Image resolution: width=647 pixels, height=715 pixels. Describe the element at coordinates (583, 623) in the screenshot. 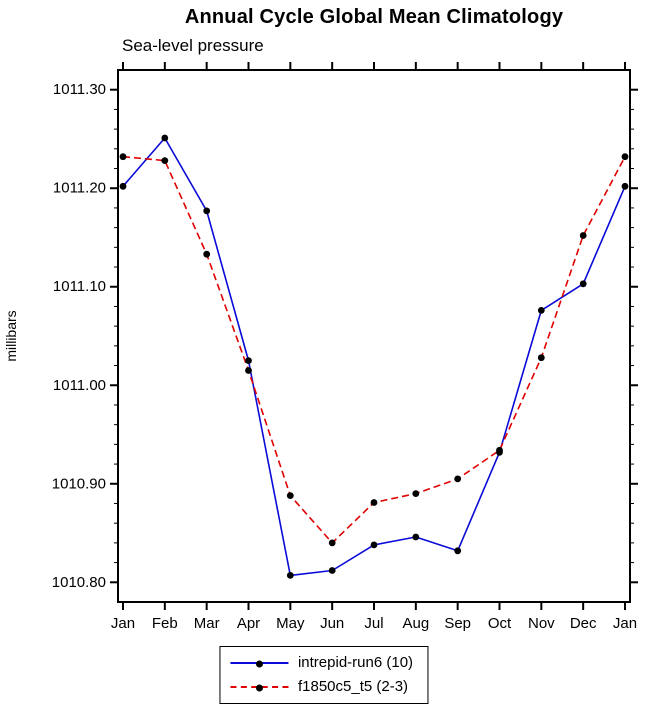

I see `x-tick-label: Dec` at that location.